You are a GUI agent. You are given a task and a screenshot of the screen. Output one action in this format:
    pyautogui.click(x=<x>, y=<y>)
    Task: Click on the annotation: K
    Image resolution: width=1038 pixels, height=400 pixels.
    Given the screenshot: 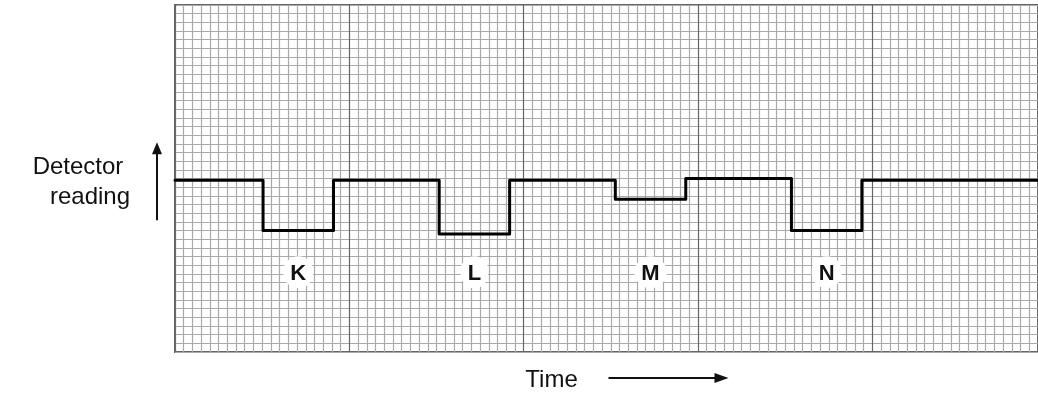 What is the action you would take?
    pyautogui.click(x=298, y=272)
    